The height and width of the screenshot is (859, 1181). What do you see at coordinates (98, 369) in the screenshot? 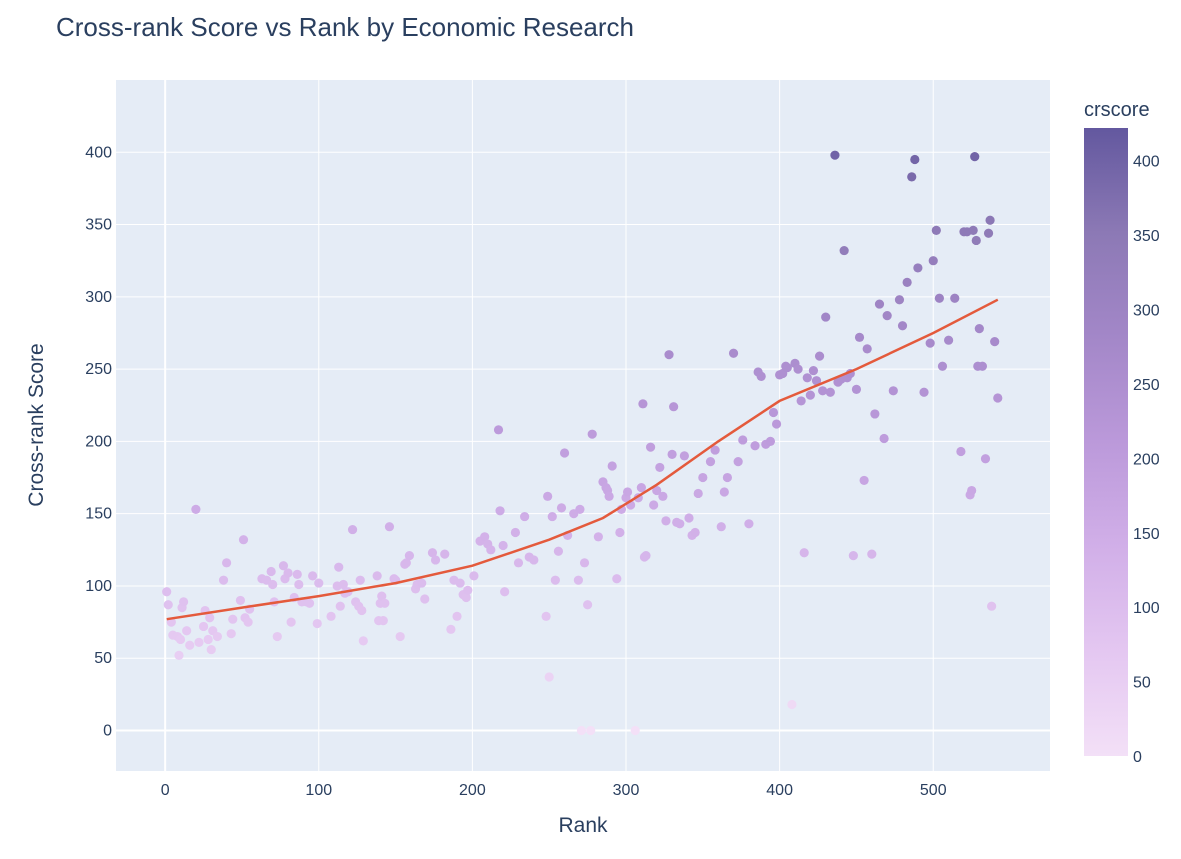
I see `y-tick-label: 250` at bounding box center [98, 369].